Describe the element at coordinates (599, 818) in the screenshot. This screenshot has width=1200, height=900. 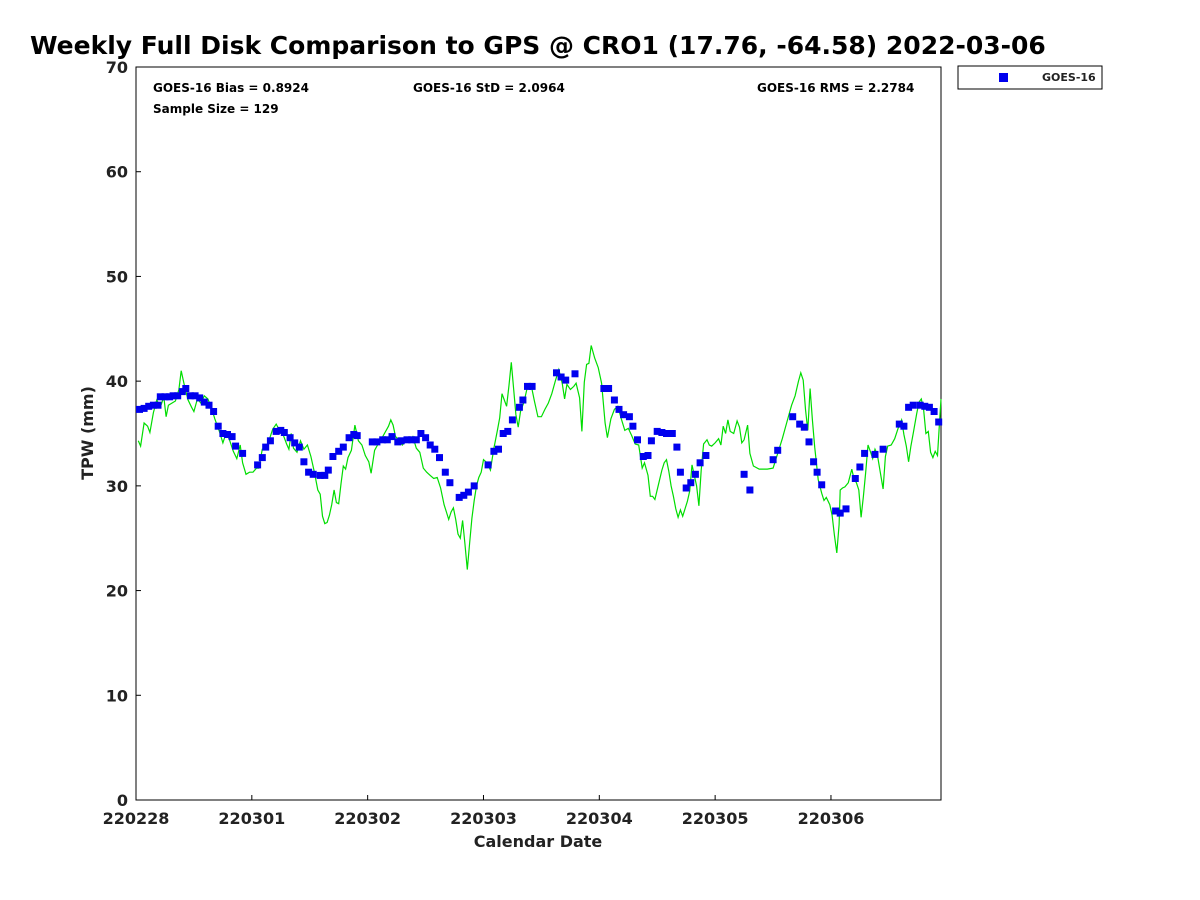
I see `x-tick-label: 220304` at that location.